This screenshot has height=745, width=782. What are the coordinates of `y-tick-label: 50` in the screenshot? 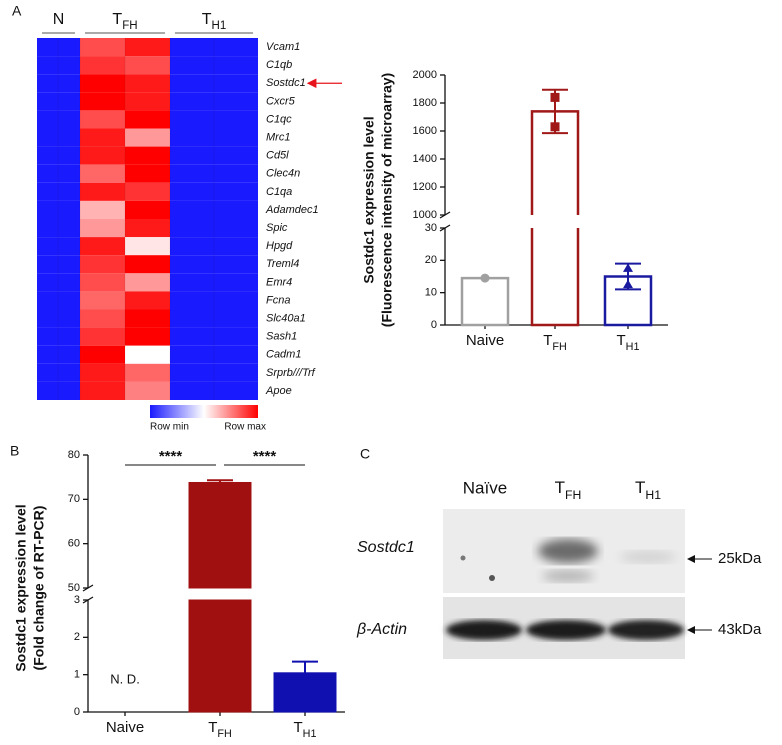 It's located at (74, 588).